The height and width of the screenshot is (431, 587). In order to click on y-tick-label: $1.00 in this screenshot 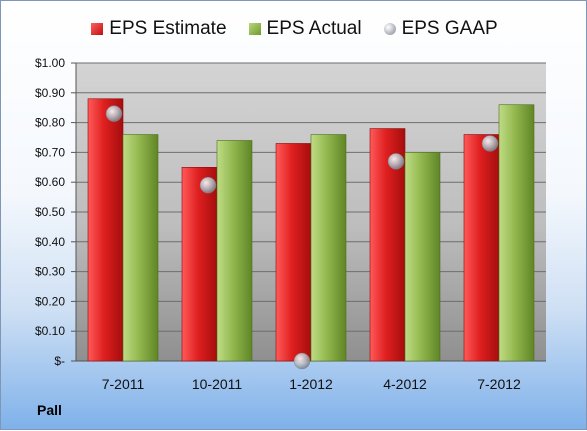, I will do `click(50, 63)`.